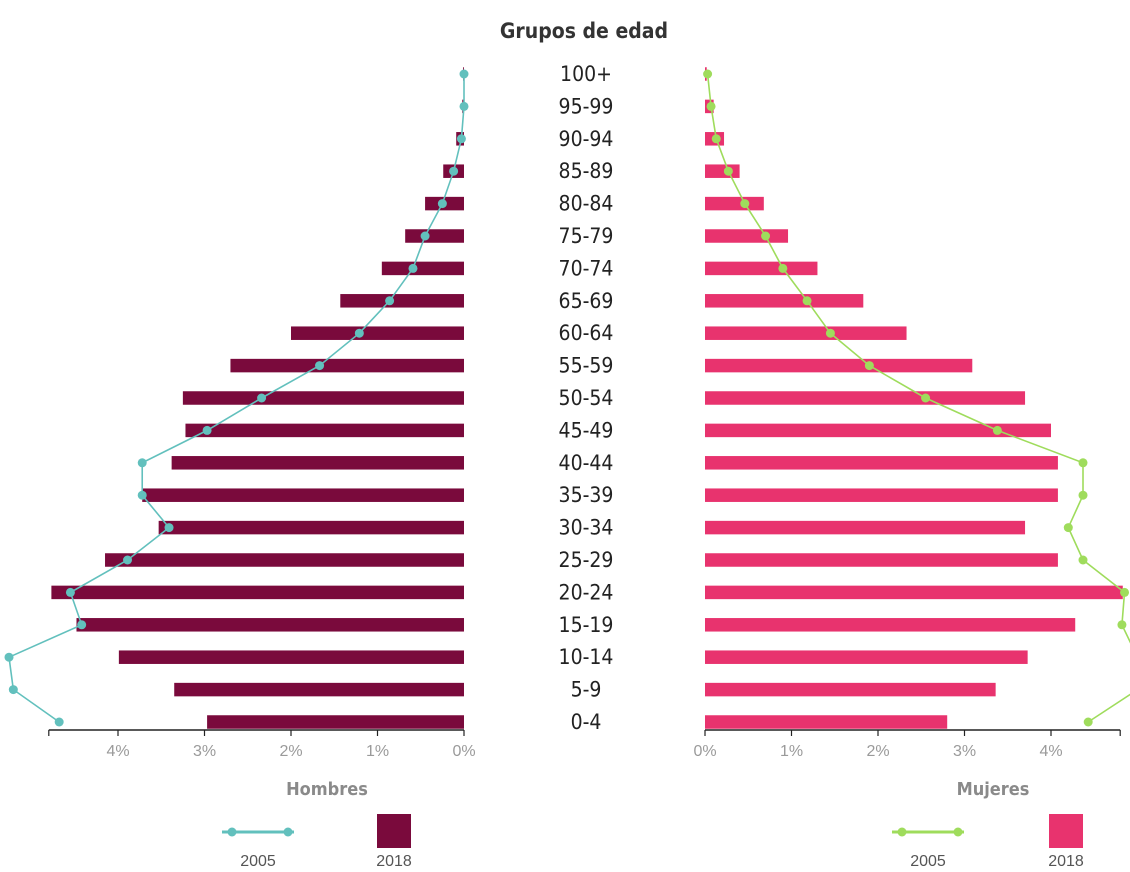 Image resolution: width=1130 pixels, height=872 pixels. What do you see at coordinates (117, 751) in the screenshot?
I see `x-tick-label-hombres: 4%` at bounding box center [117, 751].